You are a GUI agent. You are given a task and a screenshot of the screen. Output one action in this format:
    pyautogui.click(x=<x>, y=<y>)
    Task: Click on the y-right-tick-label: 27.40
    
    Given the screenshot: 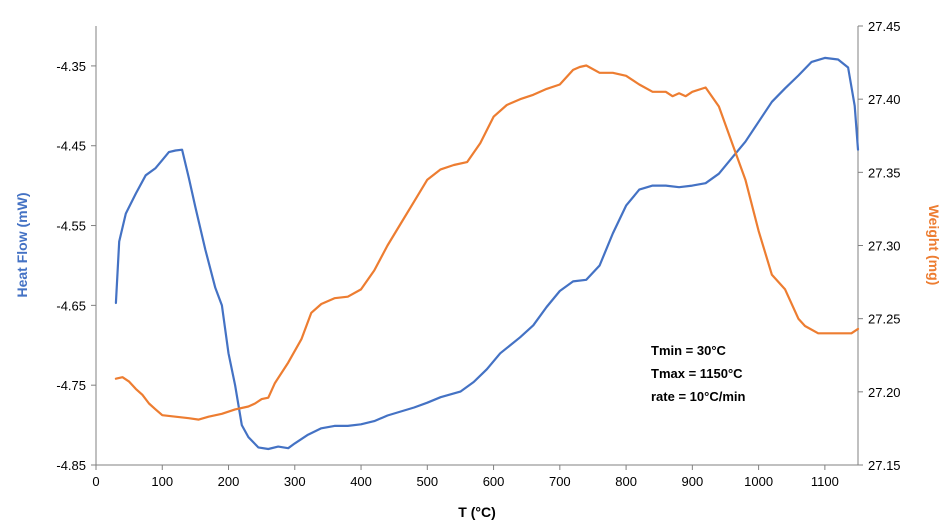 What is the action you would take?
    pyautogui.click(x=884, y=99)
    